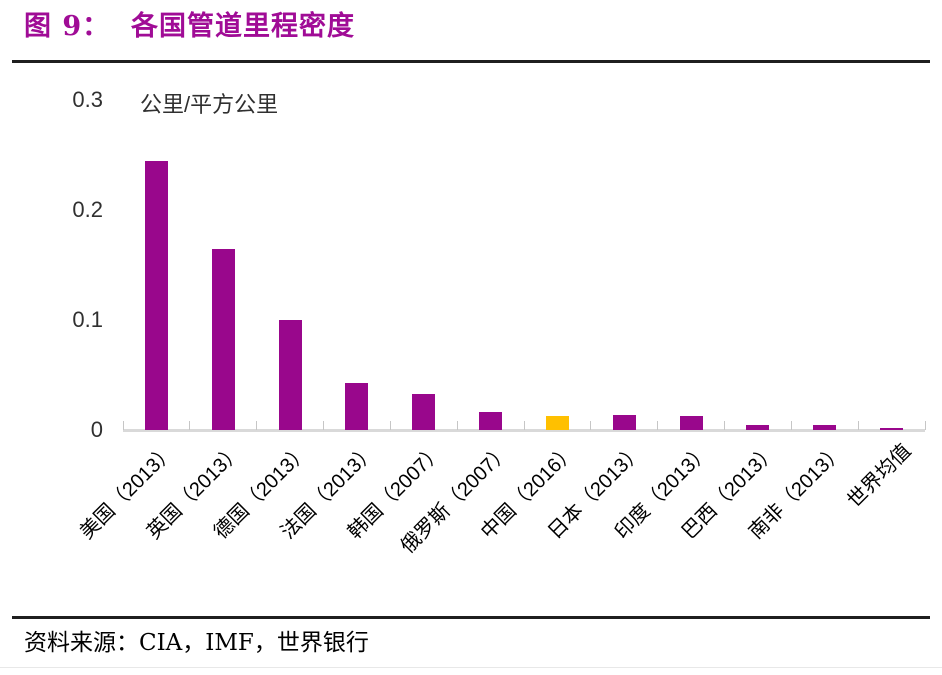 This screenshot has height=675, width=942. I want to click on y-tick-label: 0.1, so click(87, 319).